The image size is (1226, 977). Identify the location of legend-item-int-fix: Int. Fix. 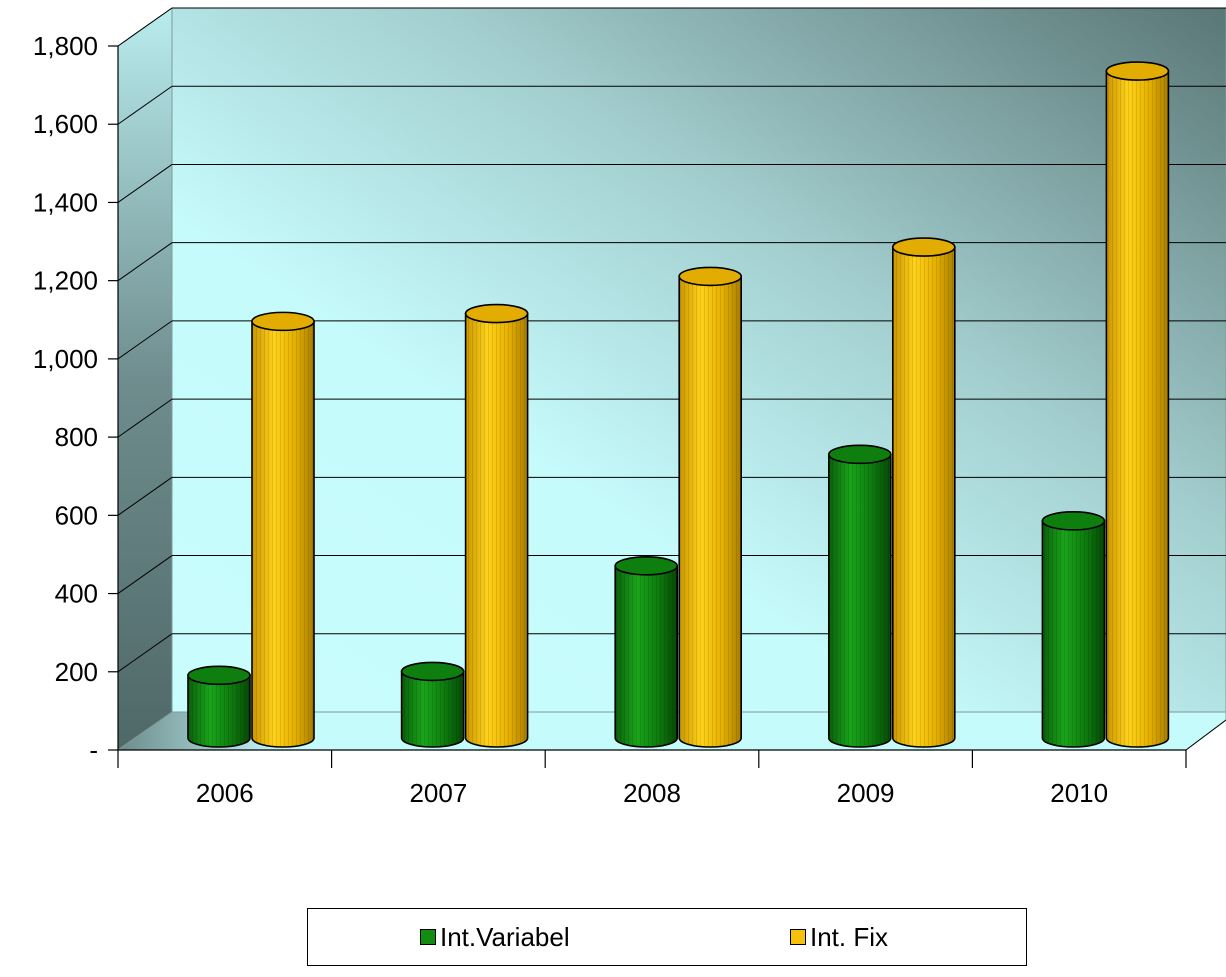
(839, 937).